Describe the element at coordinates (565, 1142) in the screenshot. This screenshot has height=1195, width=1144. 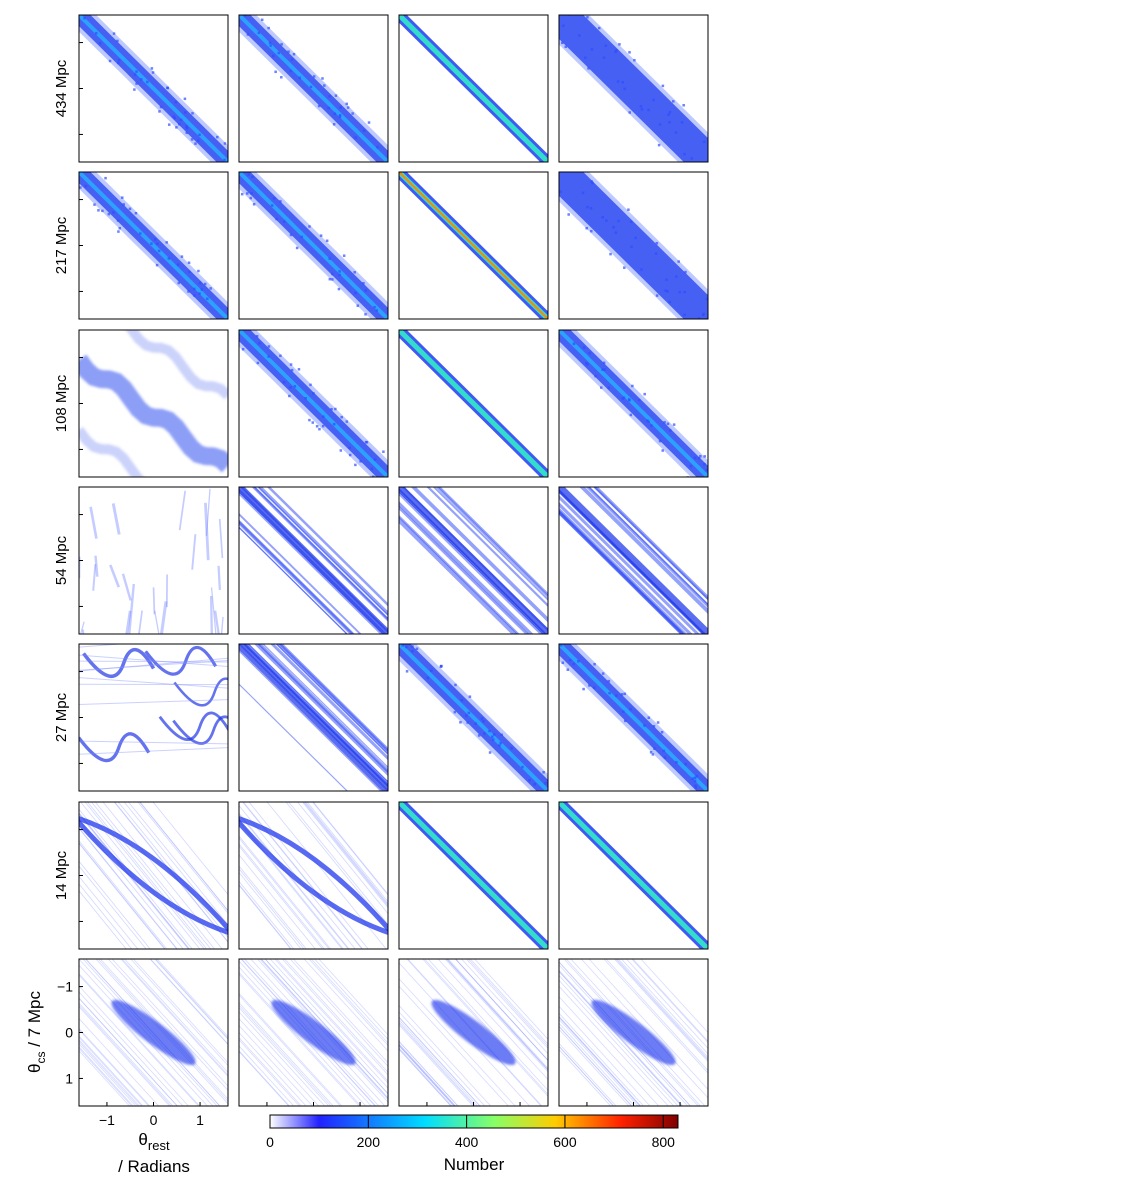
I see `colorbar-tick-label: 600` at that location.